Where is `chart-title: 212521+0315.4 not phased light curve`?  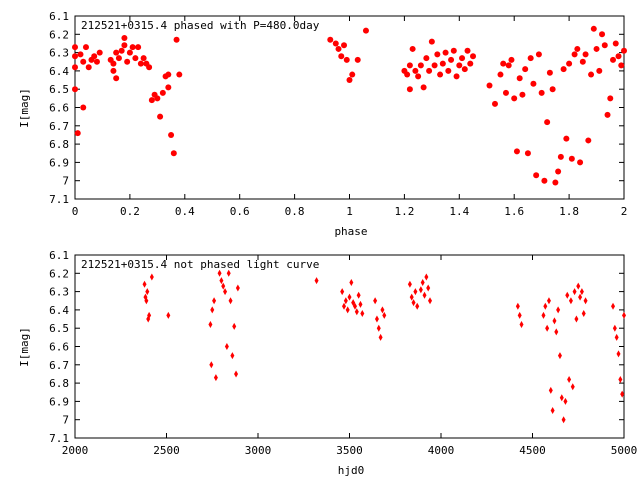 chart-title: 212521+0315.4 not phased light curve is located at coordinates (200, 264).